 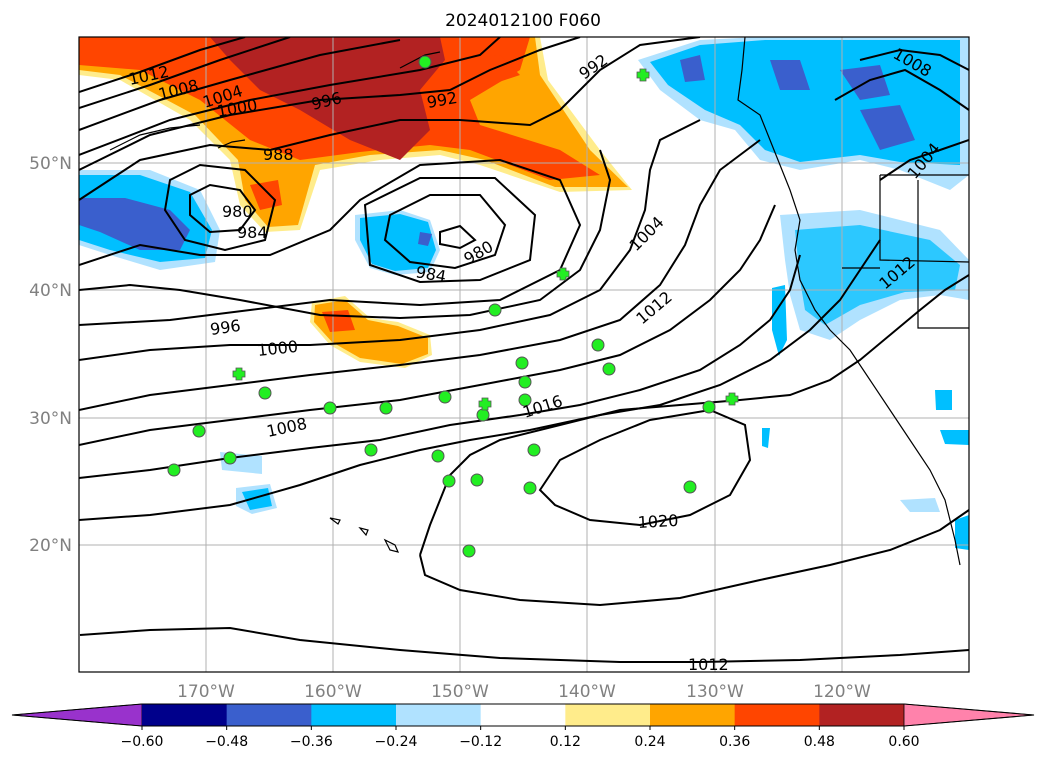 I want to click on colorbar-tick-label: 0.12, so click(x=565, y=742).